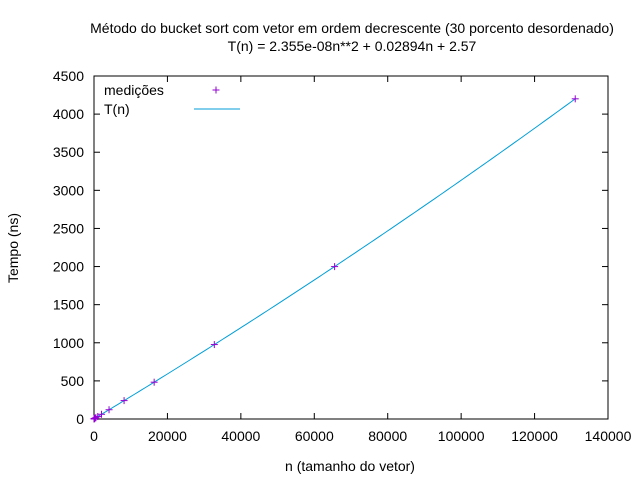 This screenshot has width=640, height=480. What do you see at coordinates (80, 419) in the screenshot?
I see `y-tick-label: 0` at bounding box center [80, 419].